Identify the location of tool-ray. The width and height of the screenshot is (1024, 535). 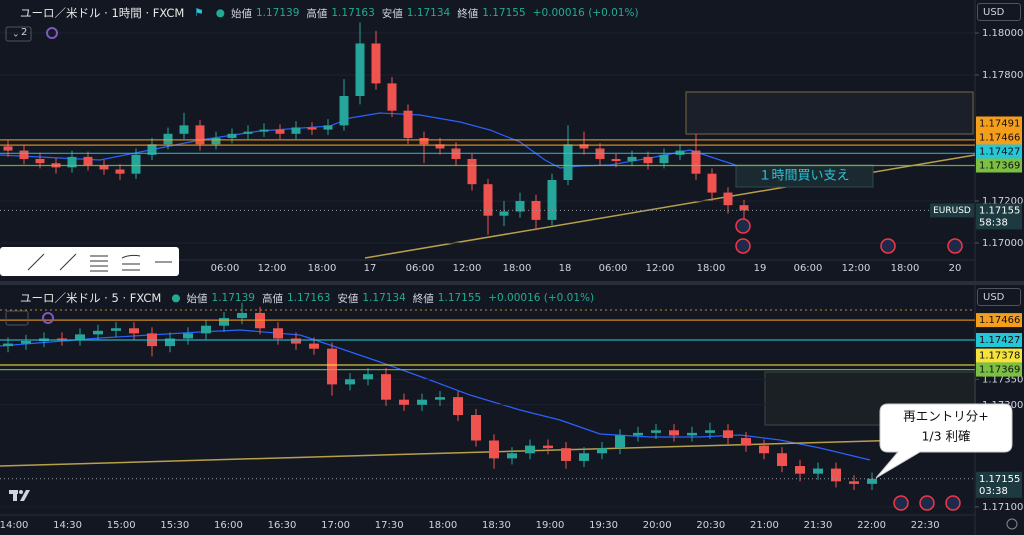
(68, 262).